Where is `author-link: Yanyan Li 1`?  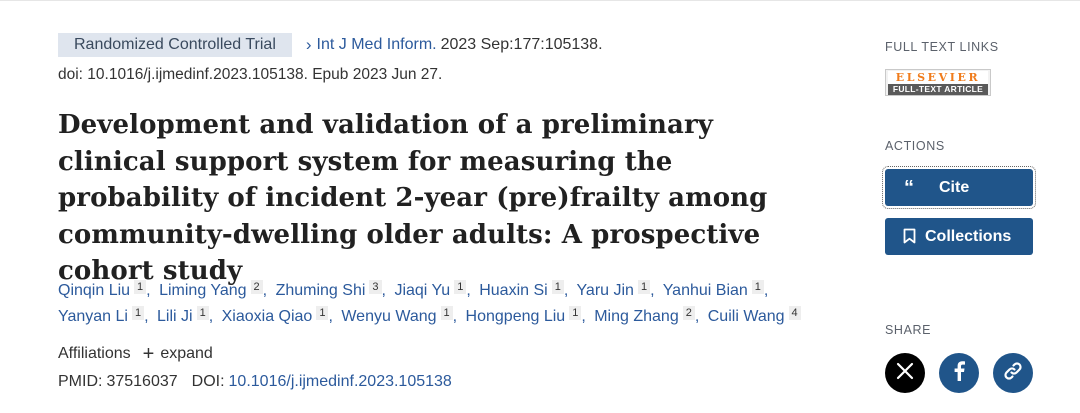
author-link: Yanyan Li 1 is located at coordinates (101, 315).